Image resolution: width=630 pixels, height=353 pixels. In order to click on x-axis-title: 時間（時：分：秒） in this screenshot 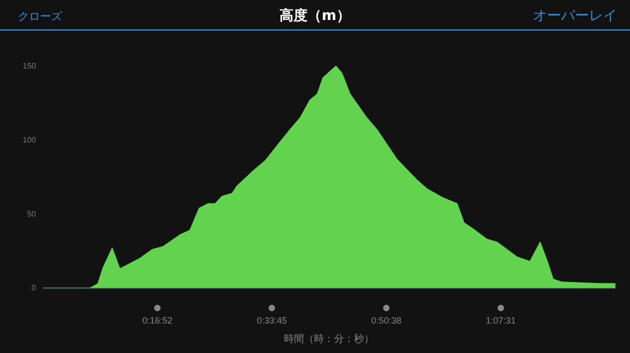, I will do `click(329, 339)`.